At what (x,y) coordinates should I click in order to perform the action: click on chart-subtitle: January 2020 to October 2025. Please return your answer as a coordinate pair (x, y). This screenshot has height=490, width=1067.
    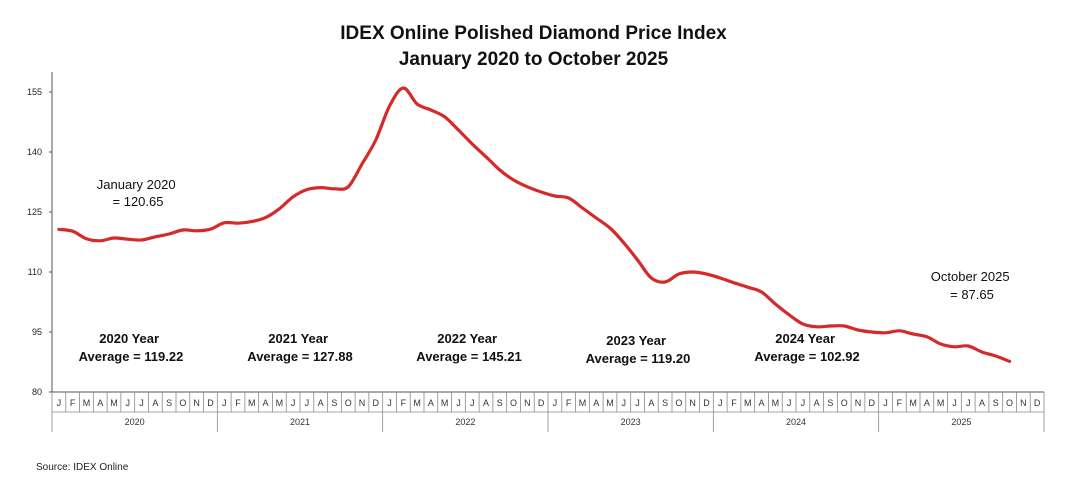
    Looking at the image, I should click on (533, 59).